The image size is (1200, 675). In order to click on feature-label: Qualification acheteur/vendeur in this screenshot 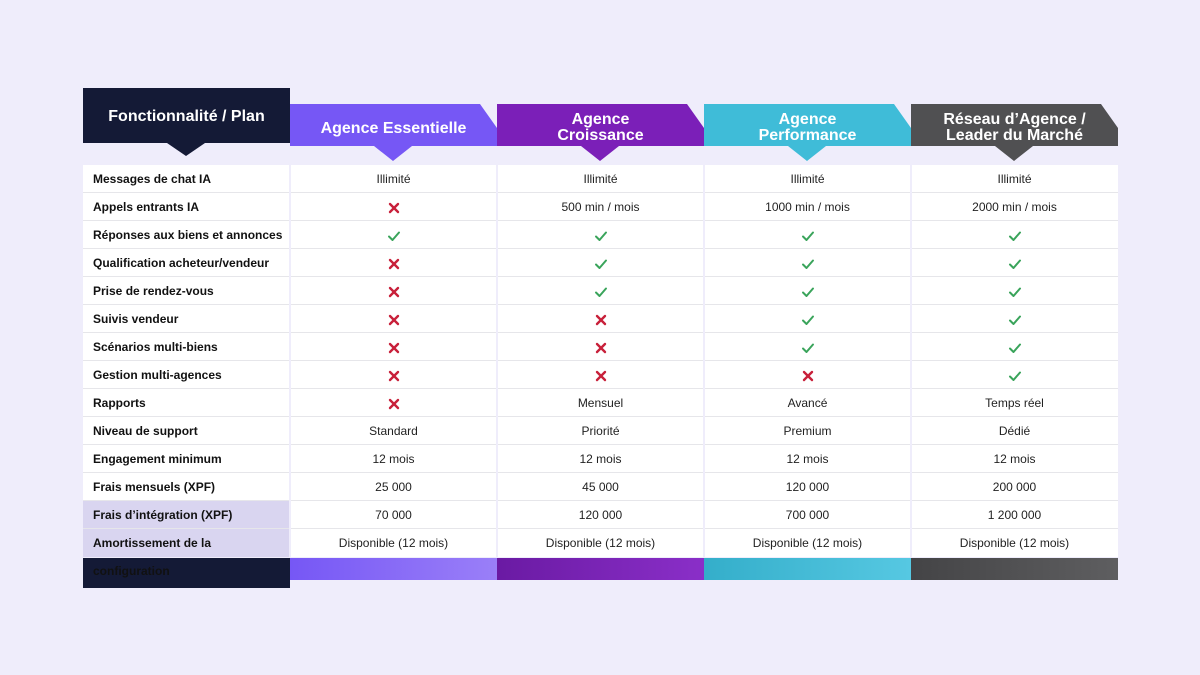, I will do `click(181, 263)`.